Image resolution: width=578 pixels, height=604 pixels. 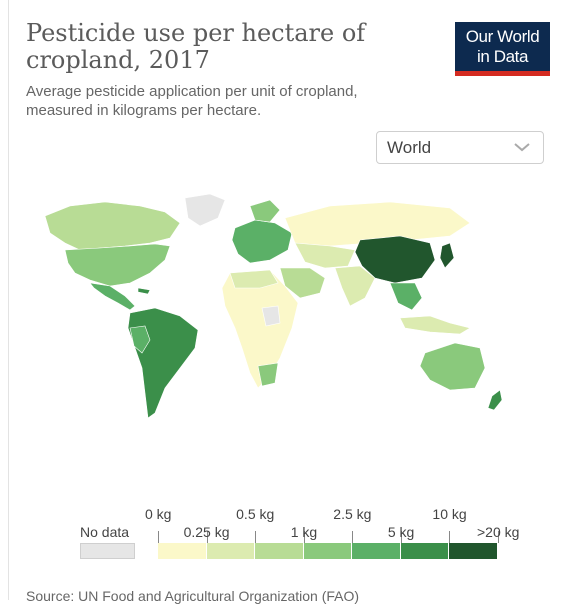 What do you see at coordinates (265, 211) in the screenshot?
I see `region-scandinavia` at bounding box center [265, 211].